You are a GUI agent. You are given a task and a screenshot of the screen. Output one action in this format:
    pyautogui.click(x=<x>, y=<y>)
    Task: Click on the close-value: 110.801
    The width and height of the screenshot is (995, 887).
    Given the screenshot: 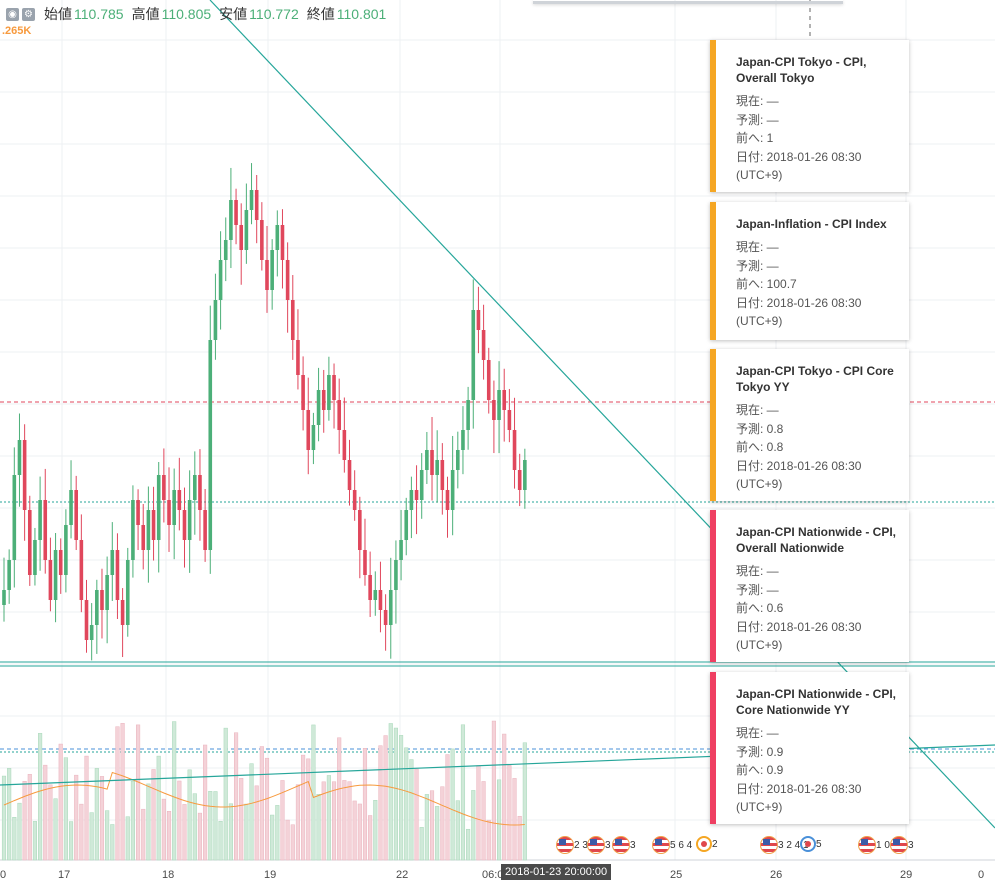 What is the action you would take?
    pyautogui.click(x=361, y=14)
    